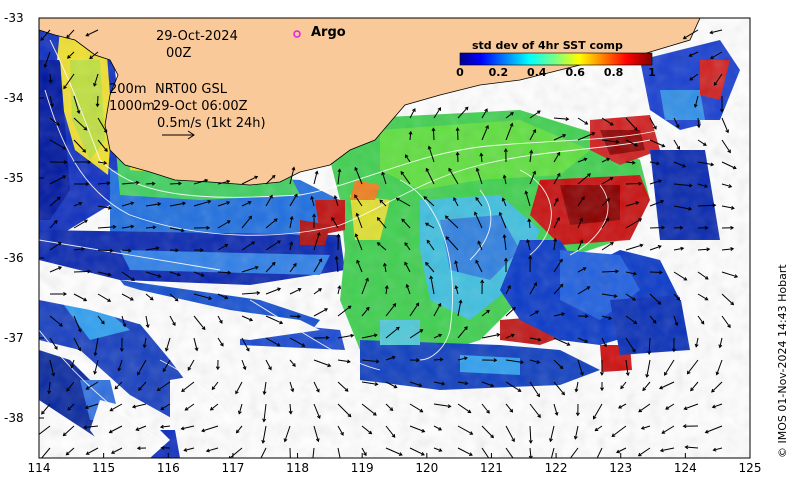 The width and height of the screenshot is (791, 492). Describe the element at coordinates (14, 418) in the screenshot. I see `lat-tick-label: -38` at that location.